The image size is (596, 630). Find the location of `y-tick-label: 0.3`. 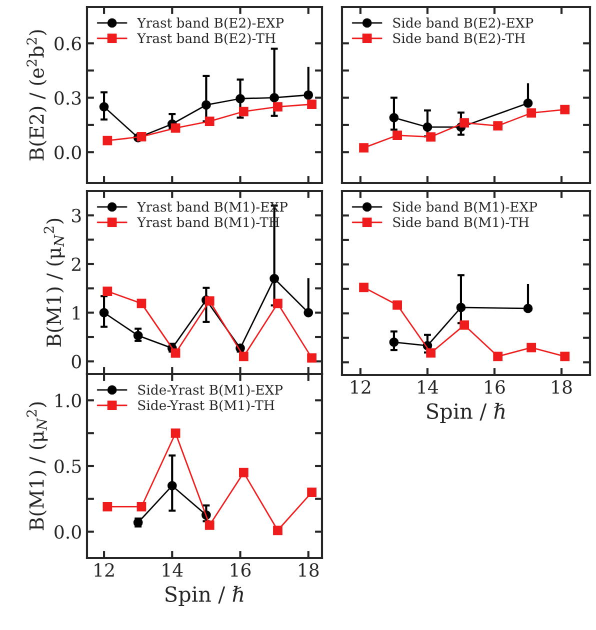

y-tick-label: 0.3 is located at coordinates (67, 98).